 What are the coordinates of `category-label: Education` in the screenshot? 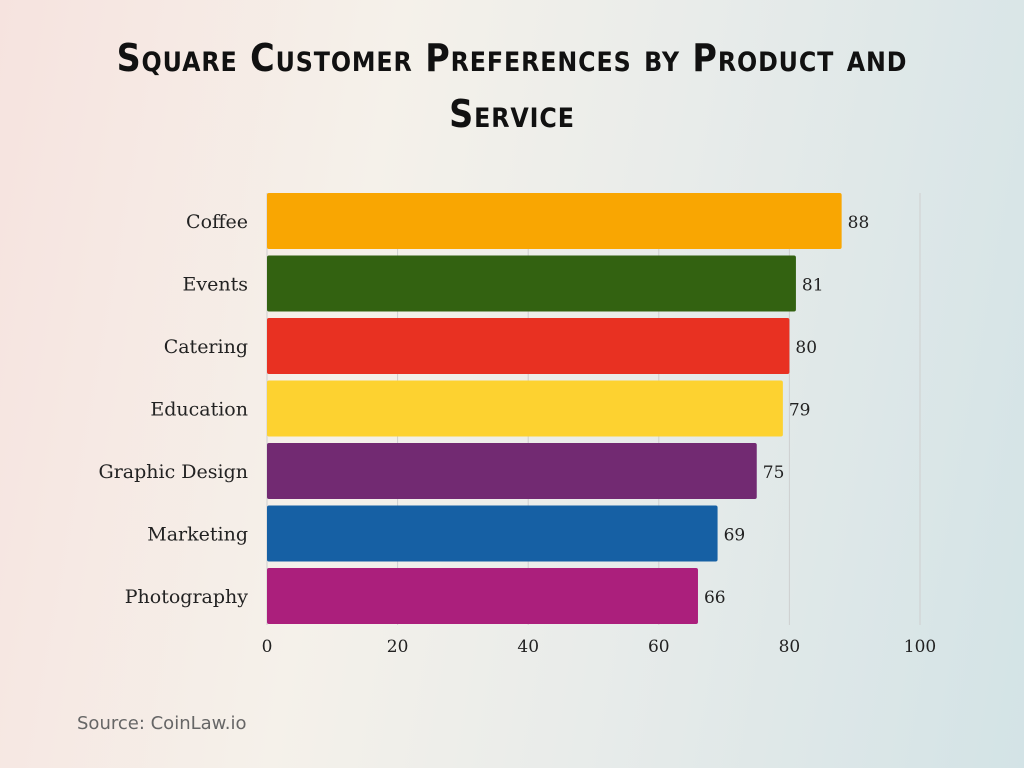 It's located at (199, 410).